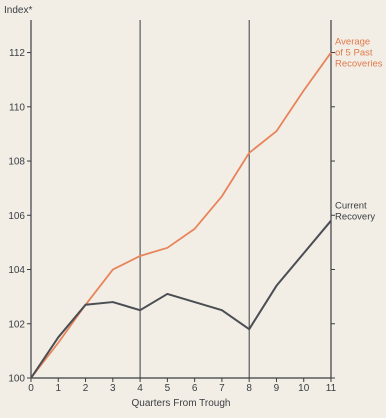 The image size is (386, 418). What do you see at coordinates (195, 388) in the screenshot?
I see `x-tick-label: 6` at bounding box center [195, 388].